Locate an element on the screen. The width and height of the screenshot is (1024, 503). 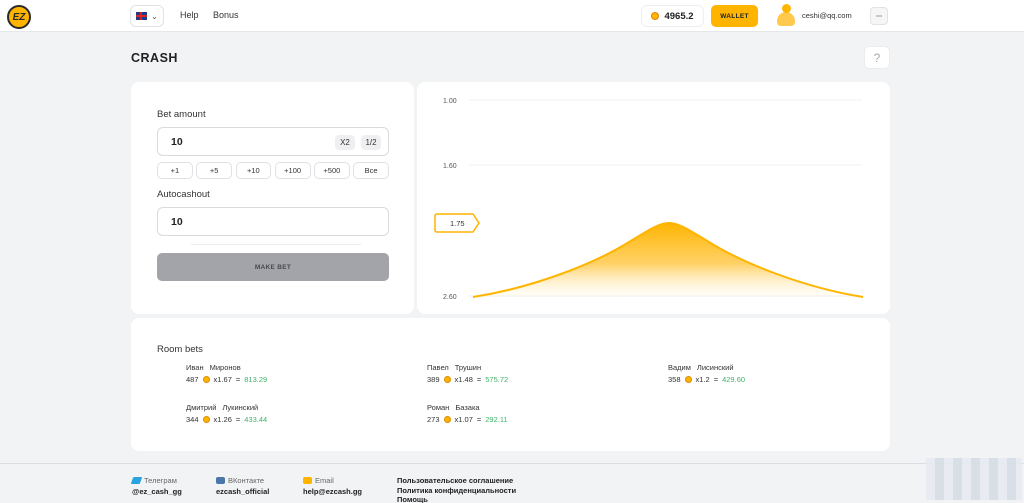
avatar is located at coordinates (786, 15).